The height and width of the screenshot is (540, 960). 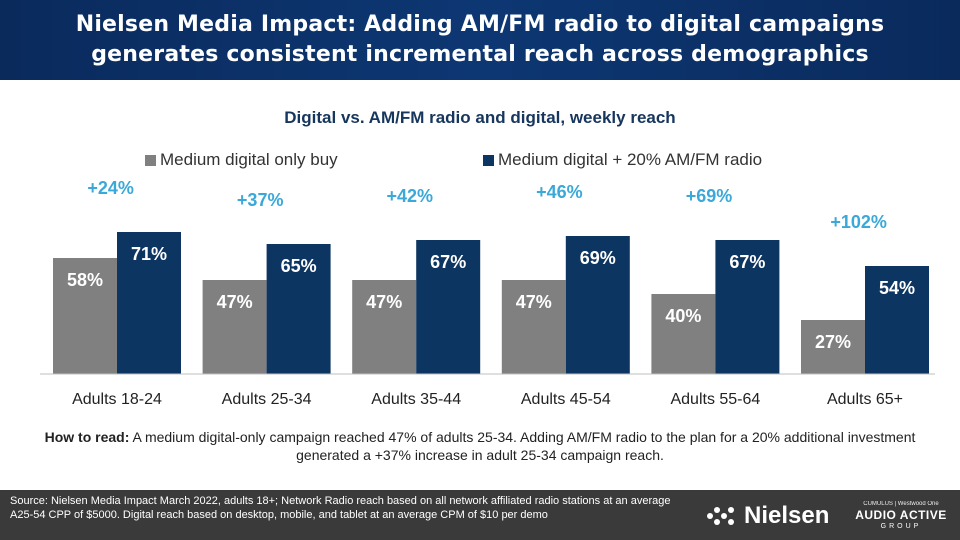 I want to click on category-label-1: Adults 25-34, so click(x=267, y=399).